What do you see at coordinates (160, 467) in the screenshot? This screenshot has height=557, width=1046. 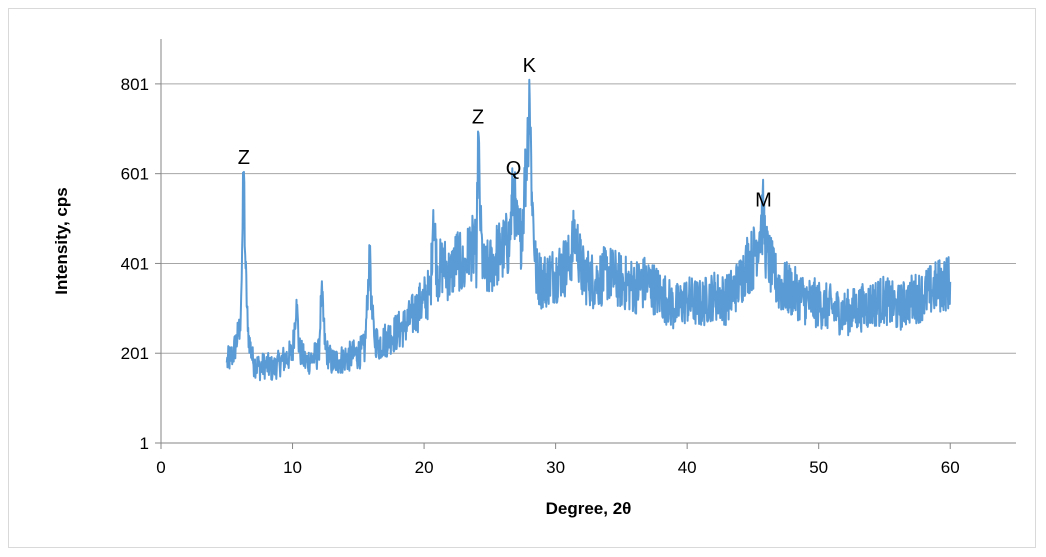 I see `x-tick-label: 0` at bounding box center [160, 467].